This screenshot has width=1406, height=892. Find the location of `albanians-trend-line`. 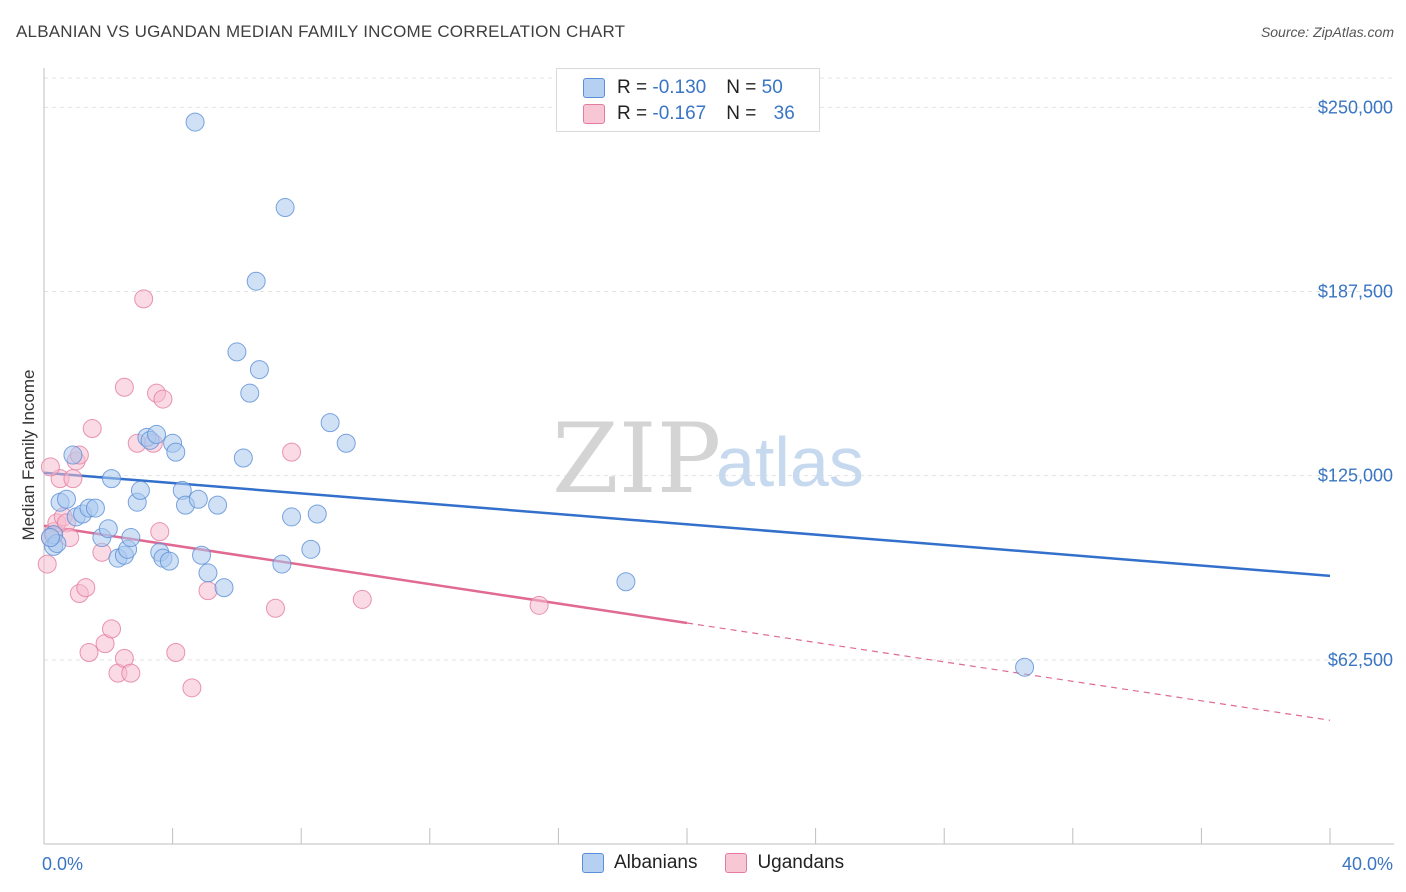

albanians-trend-line is located at coordinates (687, 524).